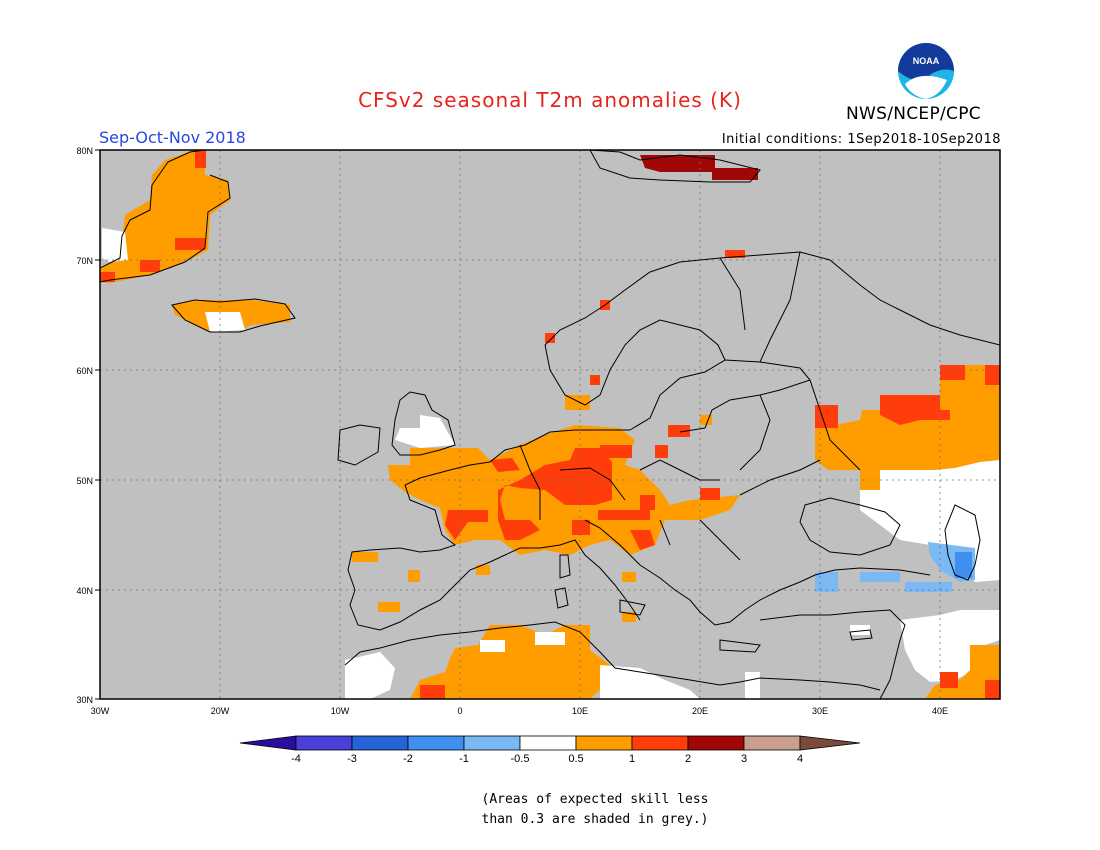 The height and width of the screenshot is (850, 1100). I want to click on footnote-line-1: (Areas of expected skill less, so click(595, 799).